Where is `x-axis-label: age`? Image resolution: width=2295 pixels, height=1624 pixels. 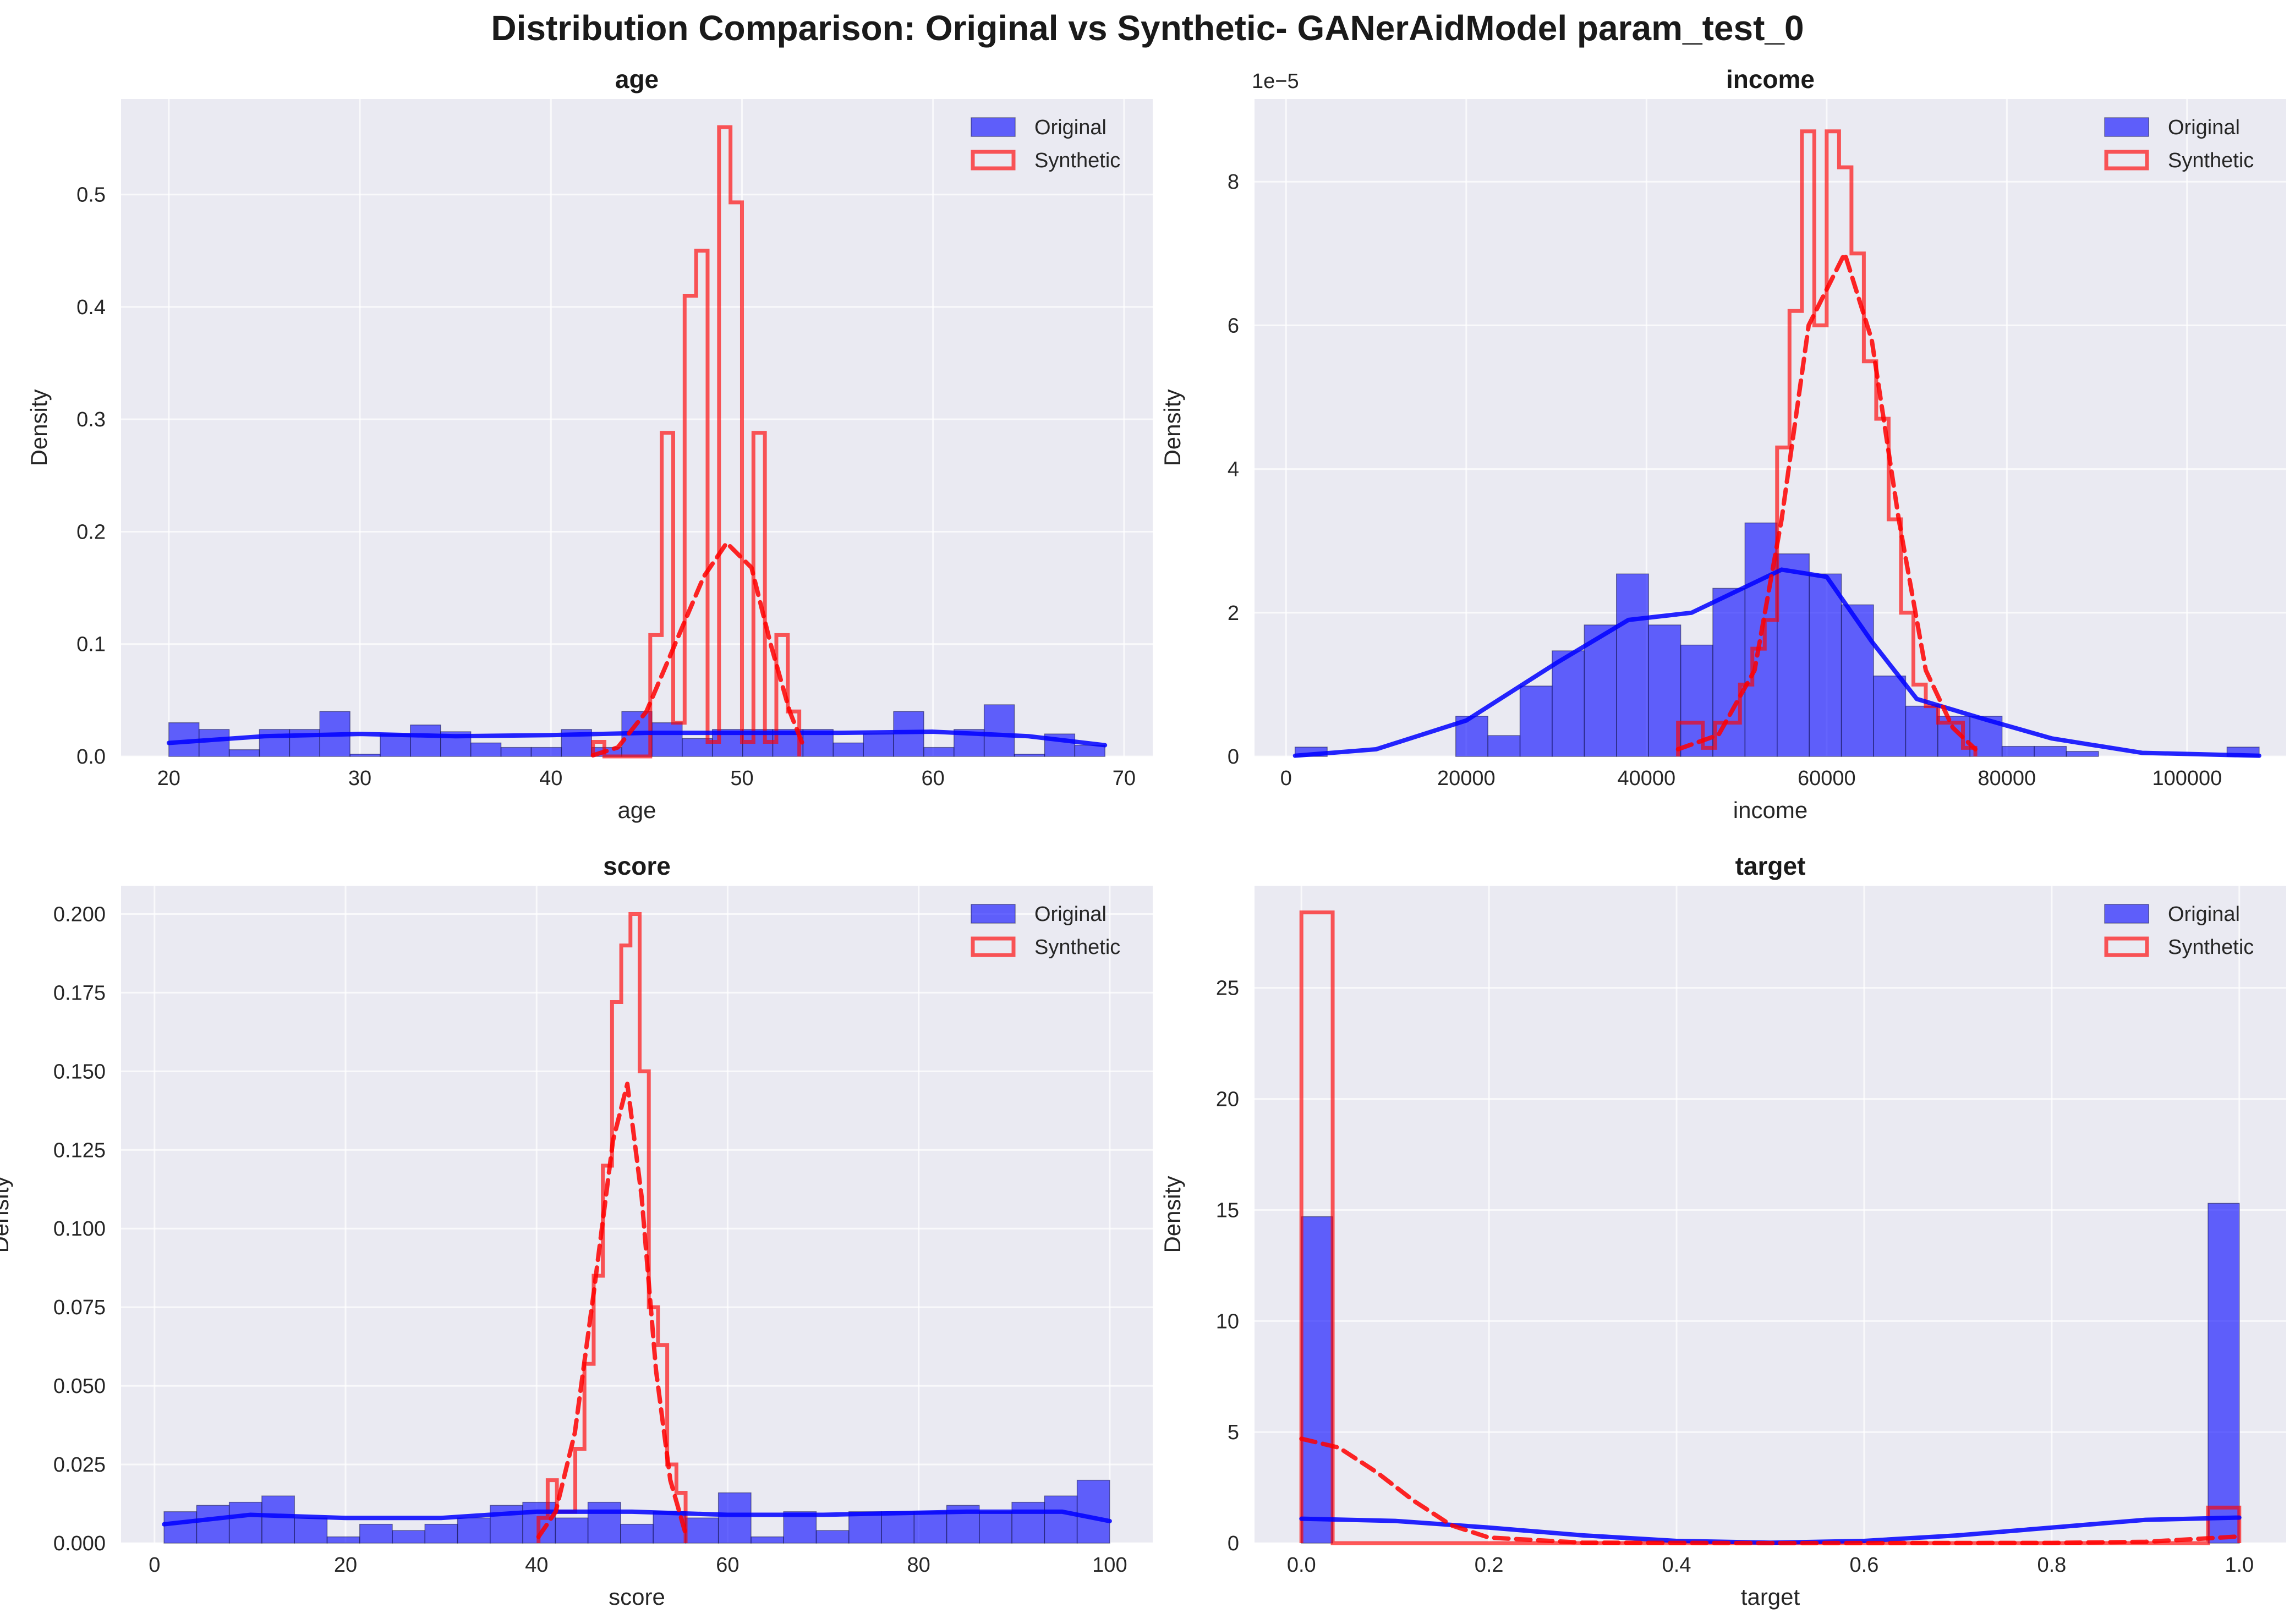
x-axis-label: age is located at coordinates (636, 810).